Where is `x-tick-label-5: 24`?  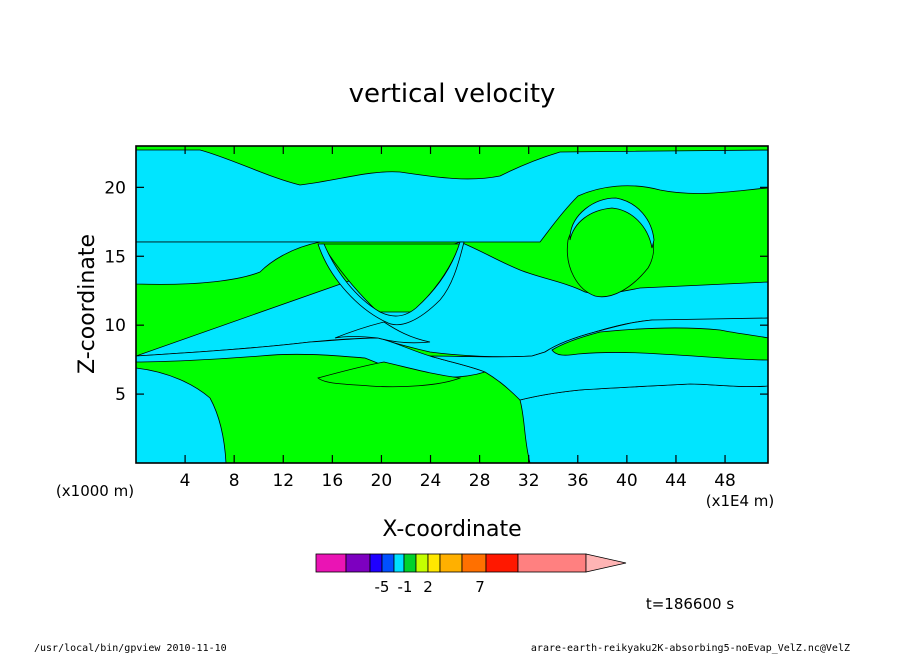
x-tick-label-5: 24 is located at coordinates (431, 481).